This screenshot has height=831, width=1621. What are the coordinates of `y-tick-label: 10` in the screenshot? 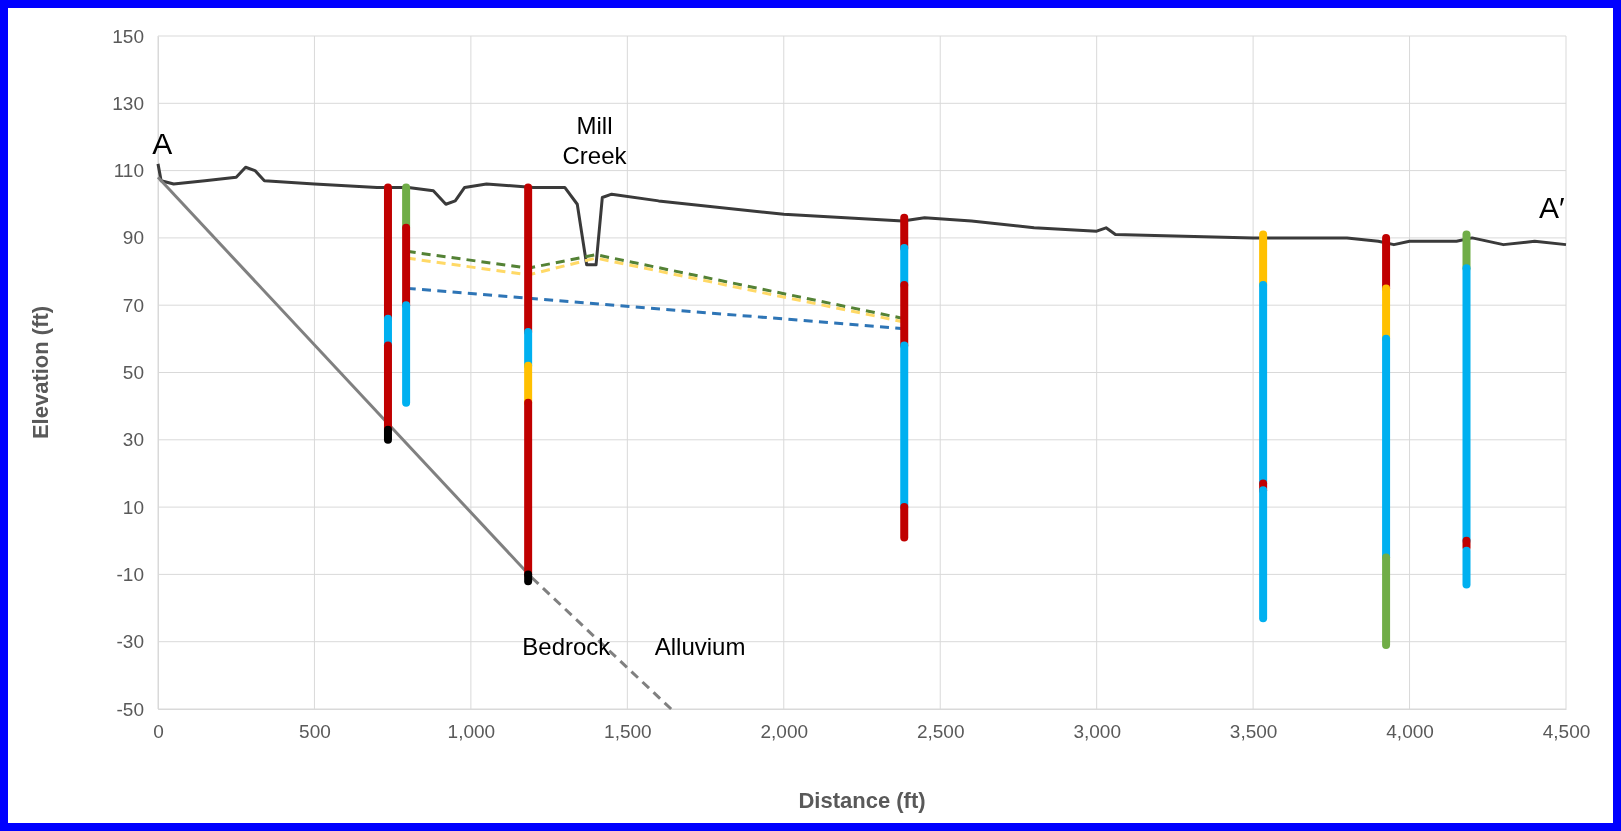 It's located at (133, 507).